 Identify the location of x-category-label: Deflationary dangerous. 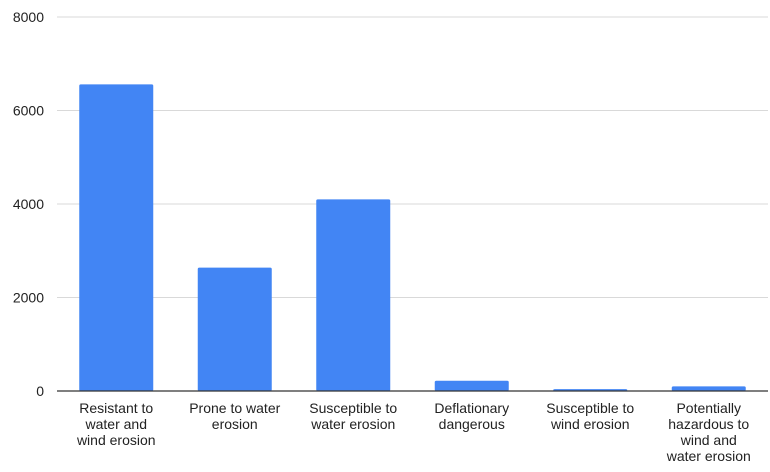
(471, 416).